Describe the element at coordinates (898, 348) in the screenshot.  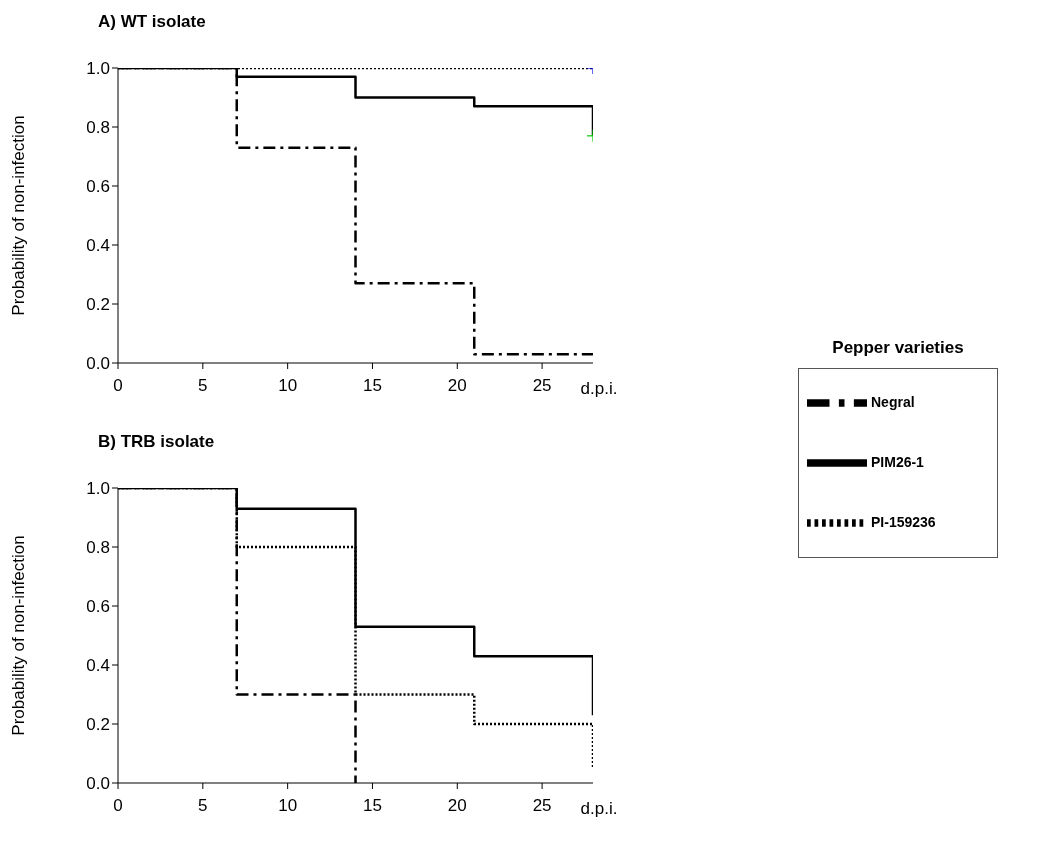
I see `legend-title: Pepper varieties` at that location.